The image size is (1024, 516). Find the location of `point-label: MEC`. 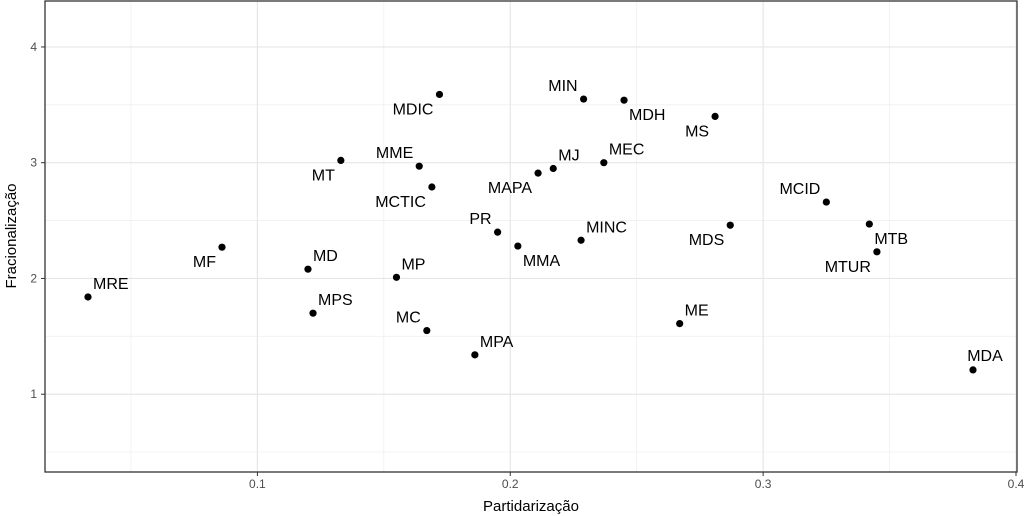

point-label: MEC is located at coordinates (627, 150).